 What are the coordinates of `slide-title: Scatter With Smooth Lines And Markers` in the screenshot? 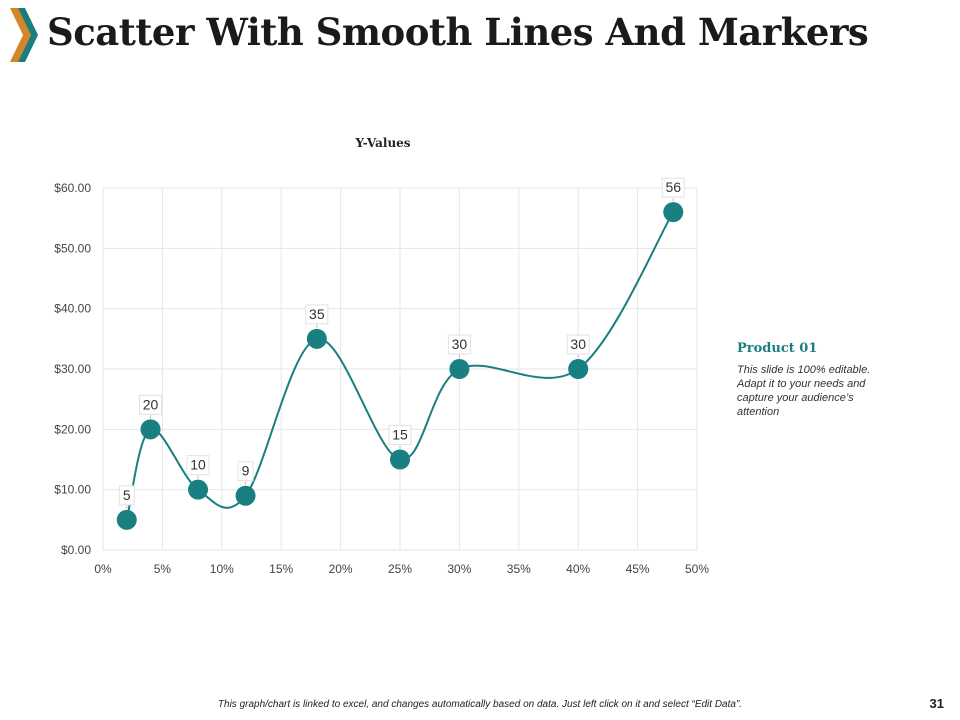 It's located at (458, 32).